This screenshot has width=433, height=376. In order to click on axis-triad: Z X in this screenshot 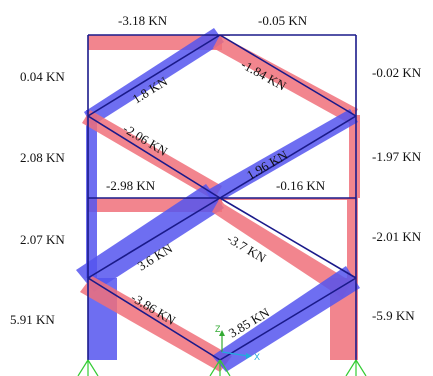, I will do `click(237, 343)`.